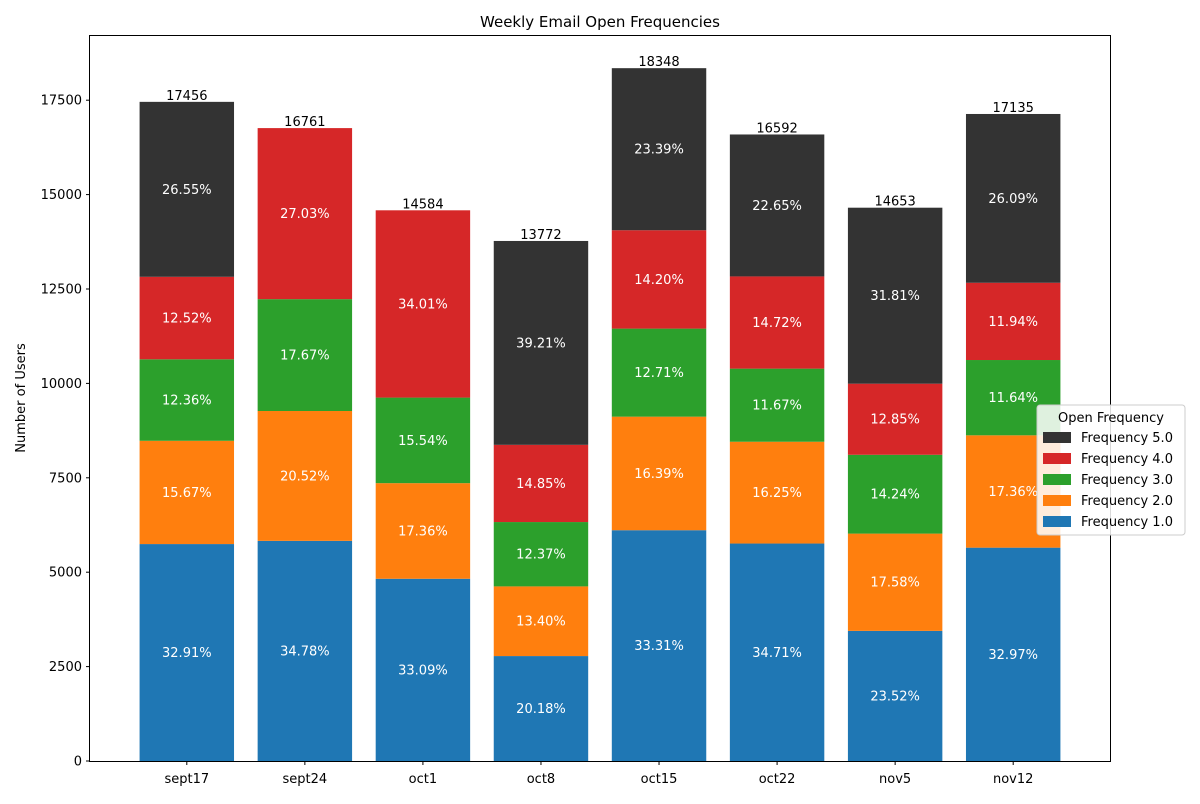 The image size is (1200, 804). I want to click on legend-entry-label: Frequency 3.0, so click(1127, 480).